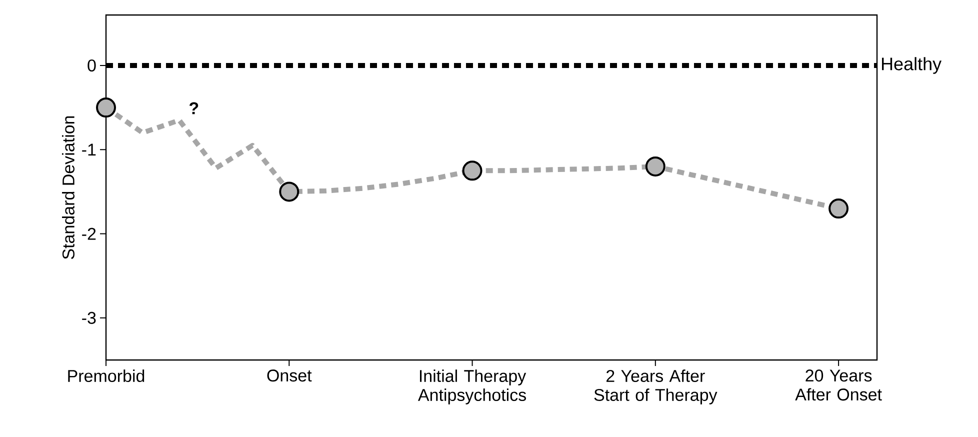  Describe the element at coordinates (193, 108) in the screenshot. I see `annotation: ?` at that location.